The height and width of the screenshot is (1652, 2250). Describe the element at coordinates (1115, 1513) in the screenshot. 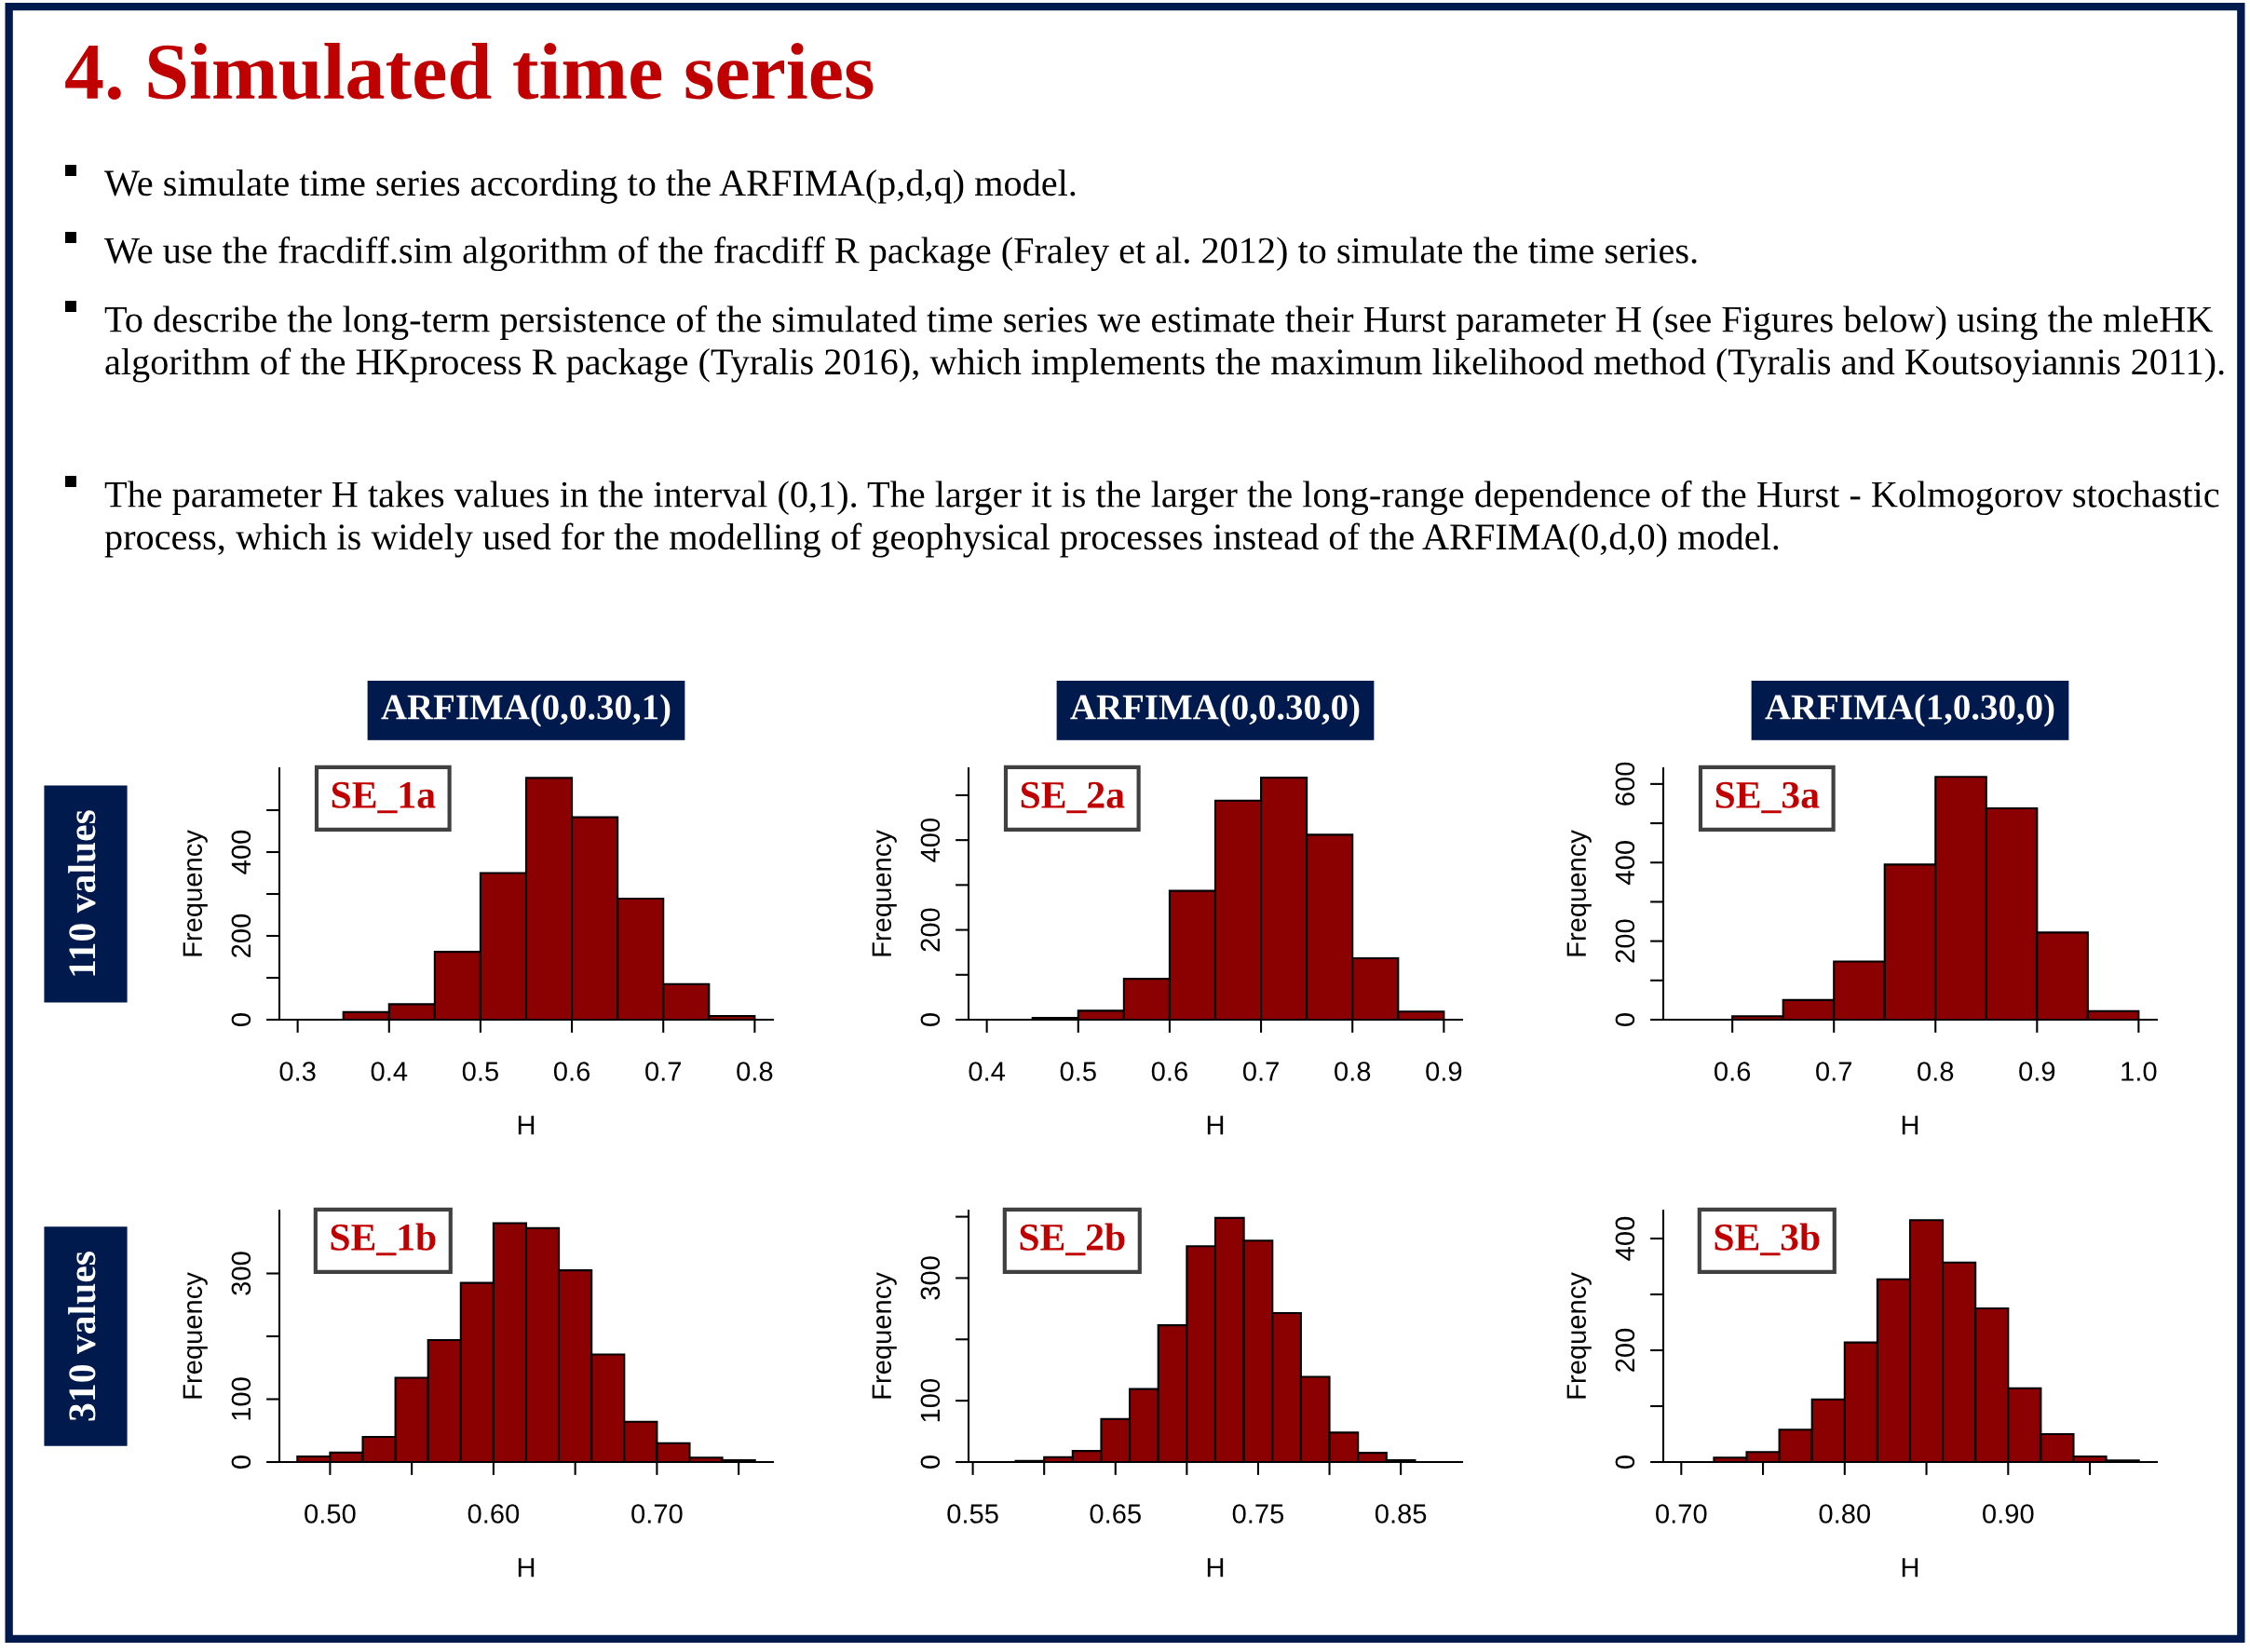

I see `x-tick-label: 0.65` at that location.